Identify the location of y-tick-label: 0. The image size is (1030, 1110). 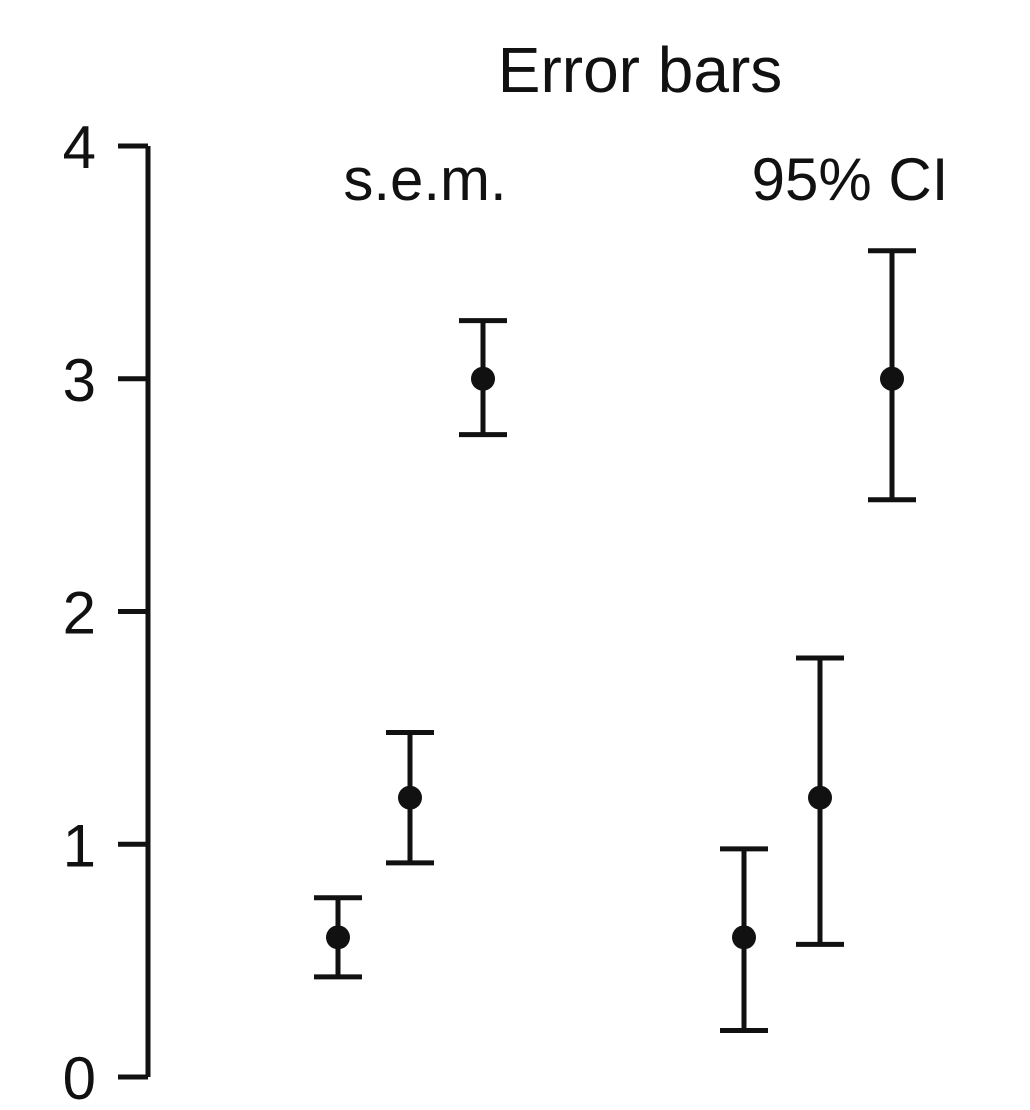
(79, 1077).